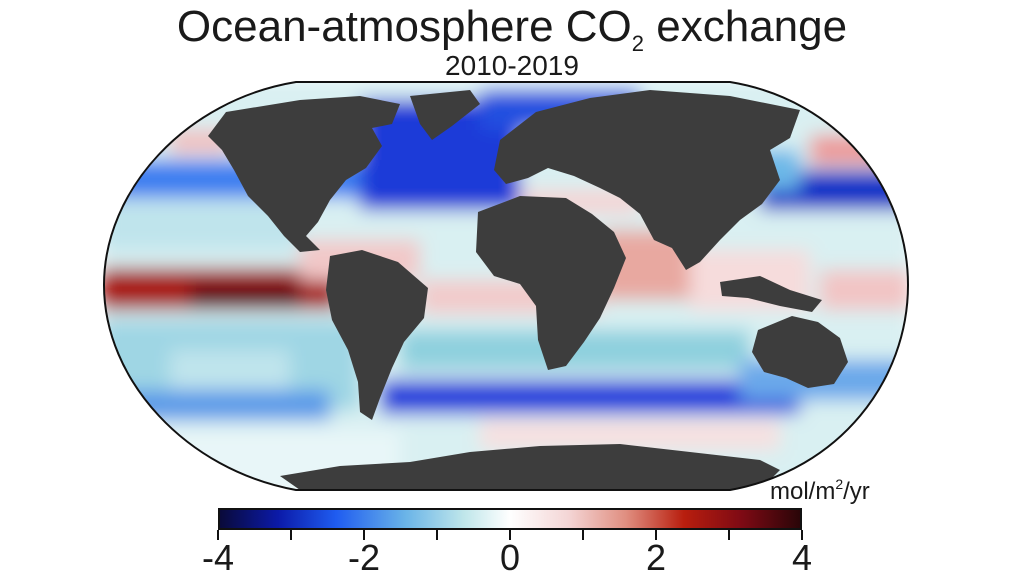 This screenshot has width=1024, height=588. What do you see at coordinates (647, 180) in the screenshot?
I see `eurasia-land` at bounding box center [647, 180].